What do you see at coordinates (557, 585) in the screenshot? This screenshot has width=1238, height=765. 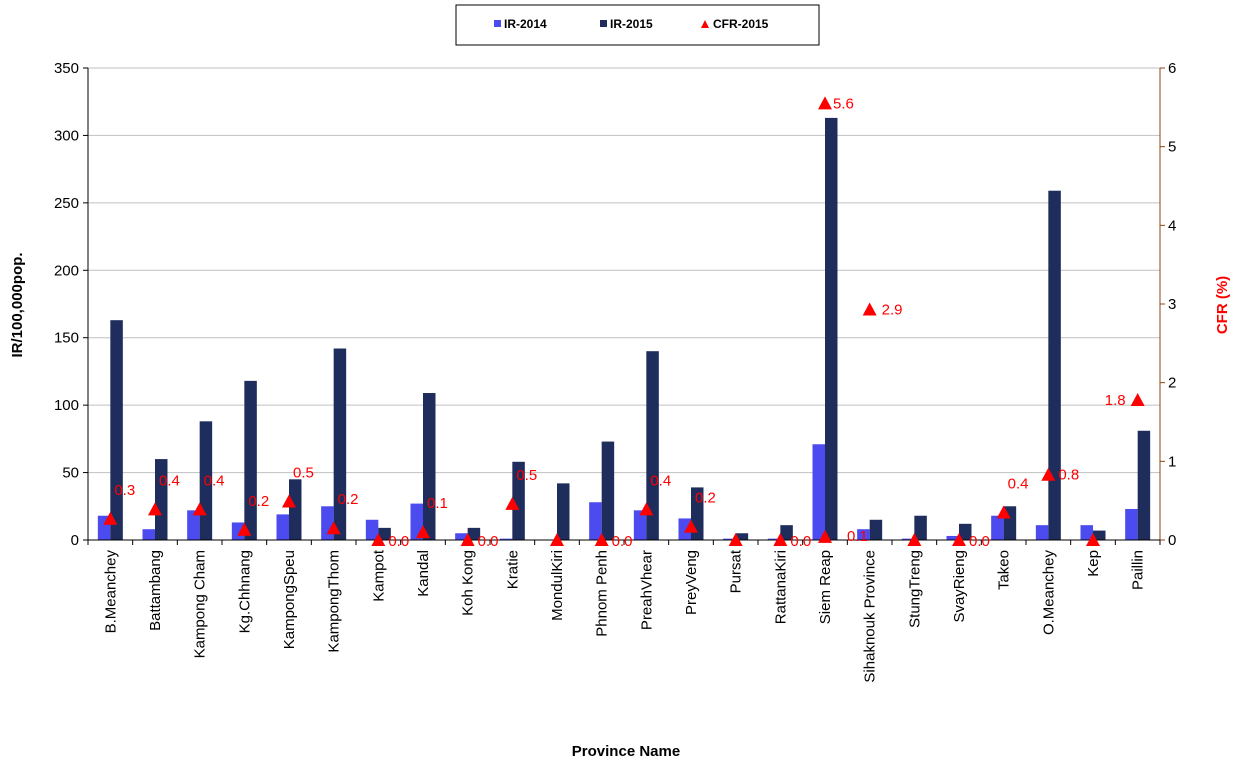 I see `category-label: MondulKiri` at bounding box center [557, 585].